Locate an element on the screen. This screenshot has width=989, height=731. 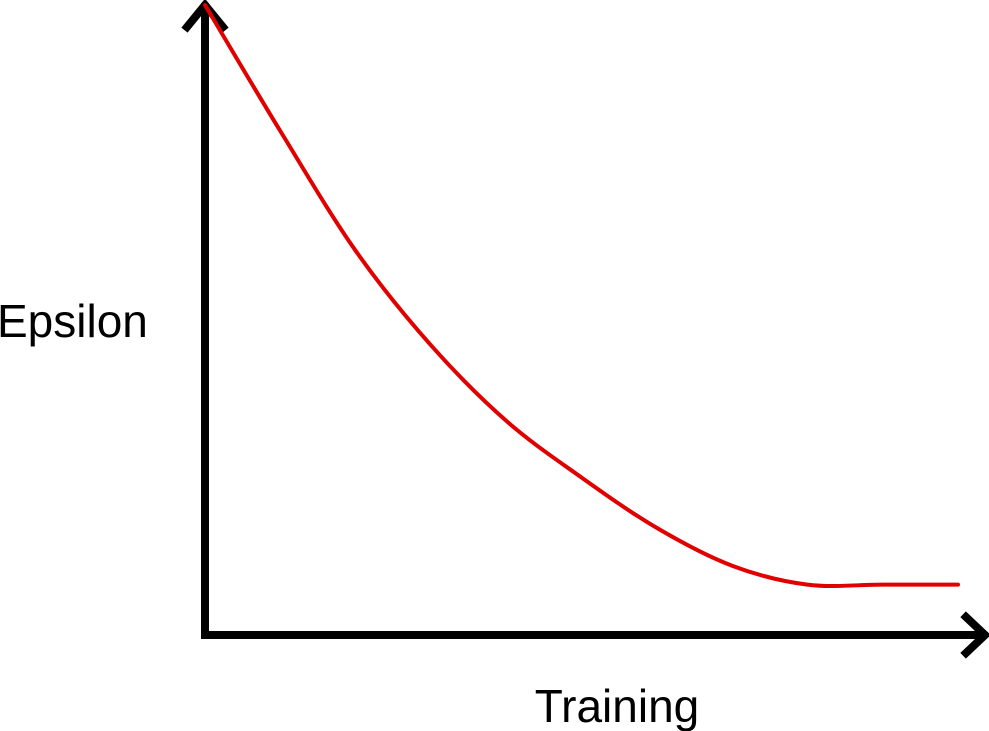
x-axis-label: Training is located at coordinates (617, 705).